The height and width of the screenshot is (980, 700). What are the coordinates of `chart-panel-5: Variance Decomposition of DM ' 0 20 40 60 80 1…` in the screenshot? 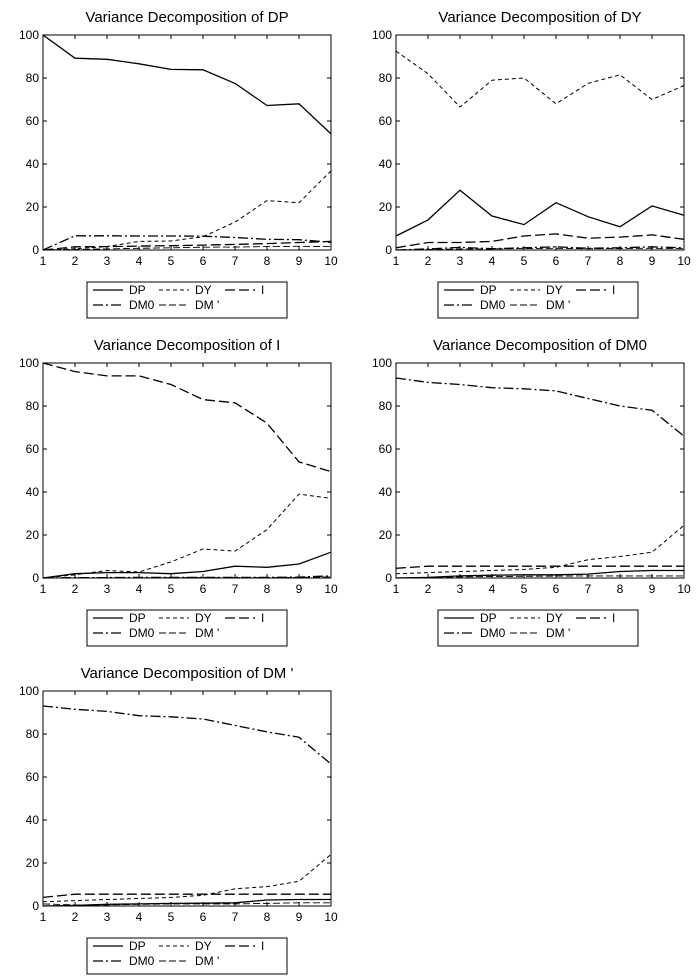 It's located at (178, 820).